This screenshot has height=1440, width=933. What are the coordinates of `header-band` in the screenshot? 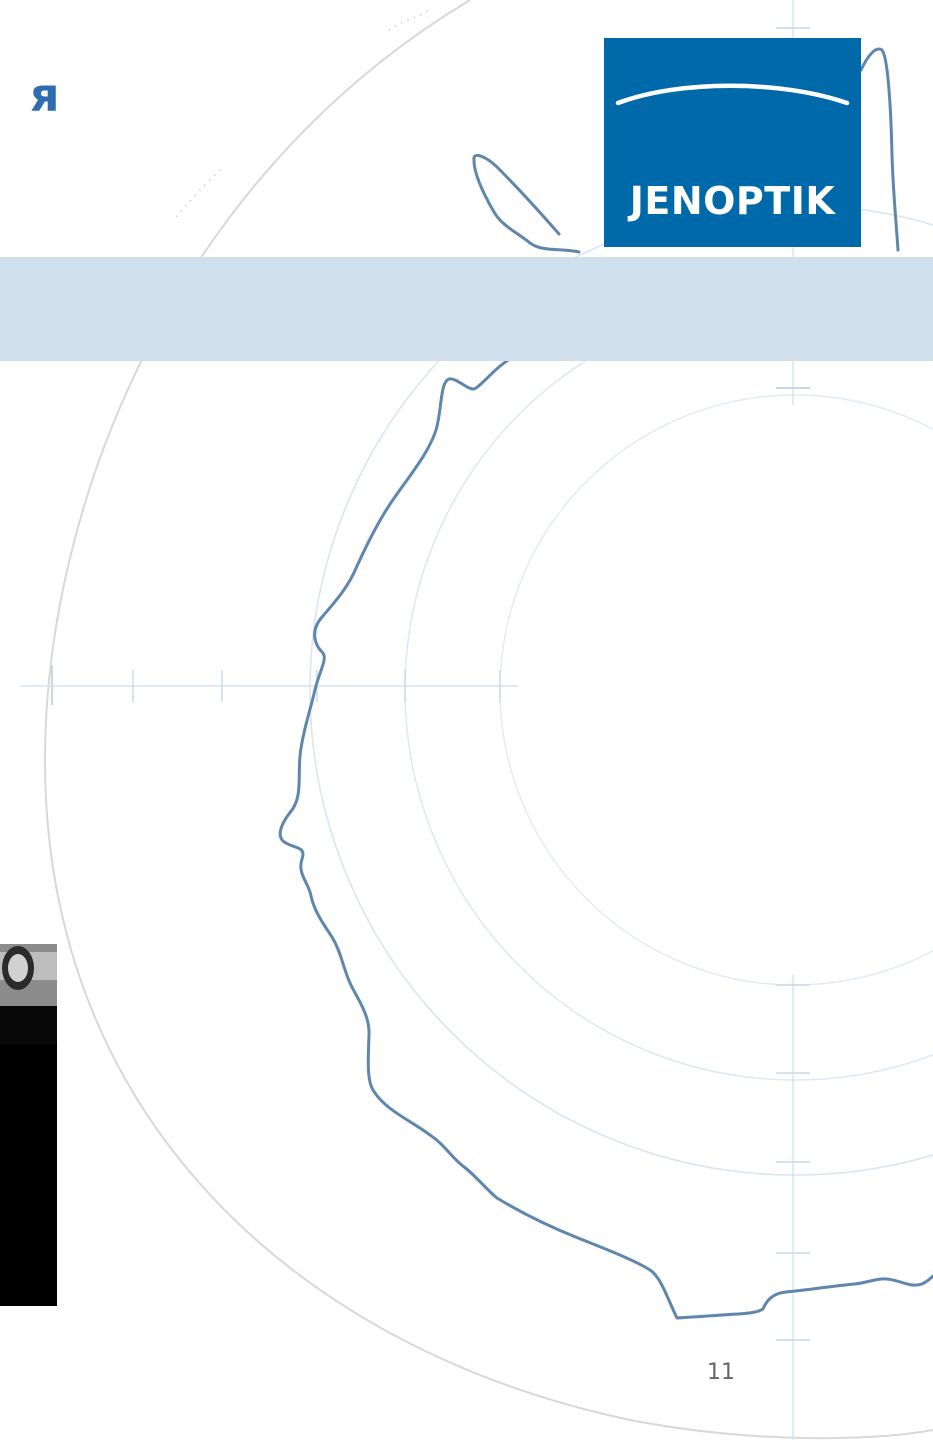 It's located at (466, 309).